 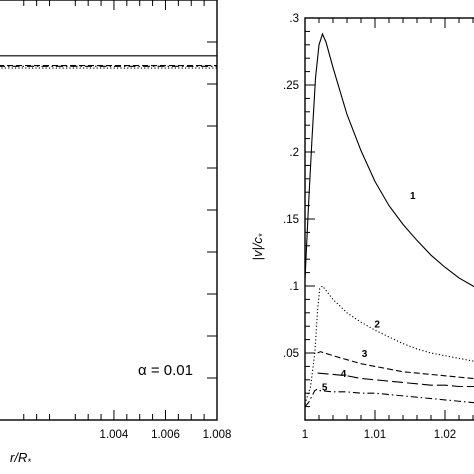 What do you see at coordinates (165, 370) in the screenshot?
I see `alpha-annotation: α = 0.01` at bounding box center [165, 370].